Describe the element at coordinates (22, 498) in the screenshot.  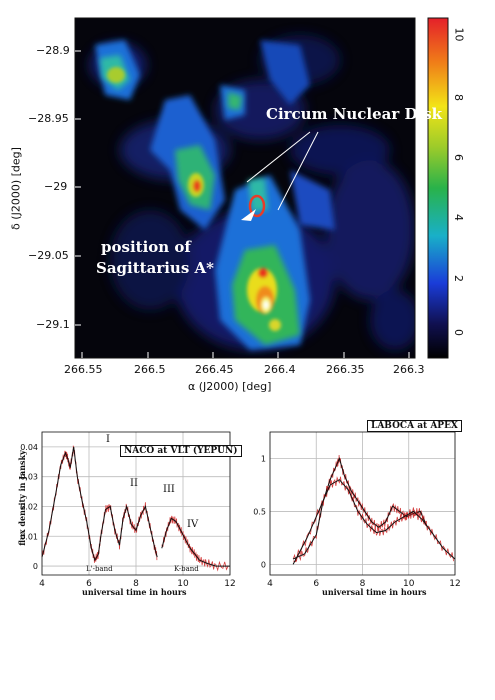
I see `naco-y-axis-label: flux density in Jansky` at that location.